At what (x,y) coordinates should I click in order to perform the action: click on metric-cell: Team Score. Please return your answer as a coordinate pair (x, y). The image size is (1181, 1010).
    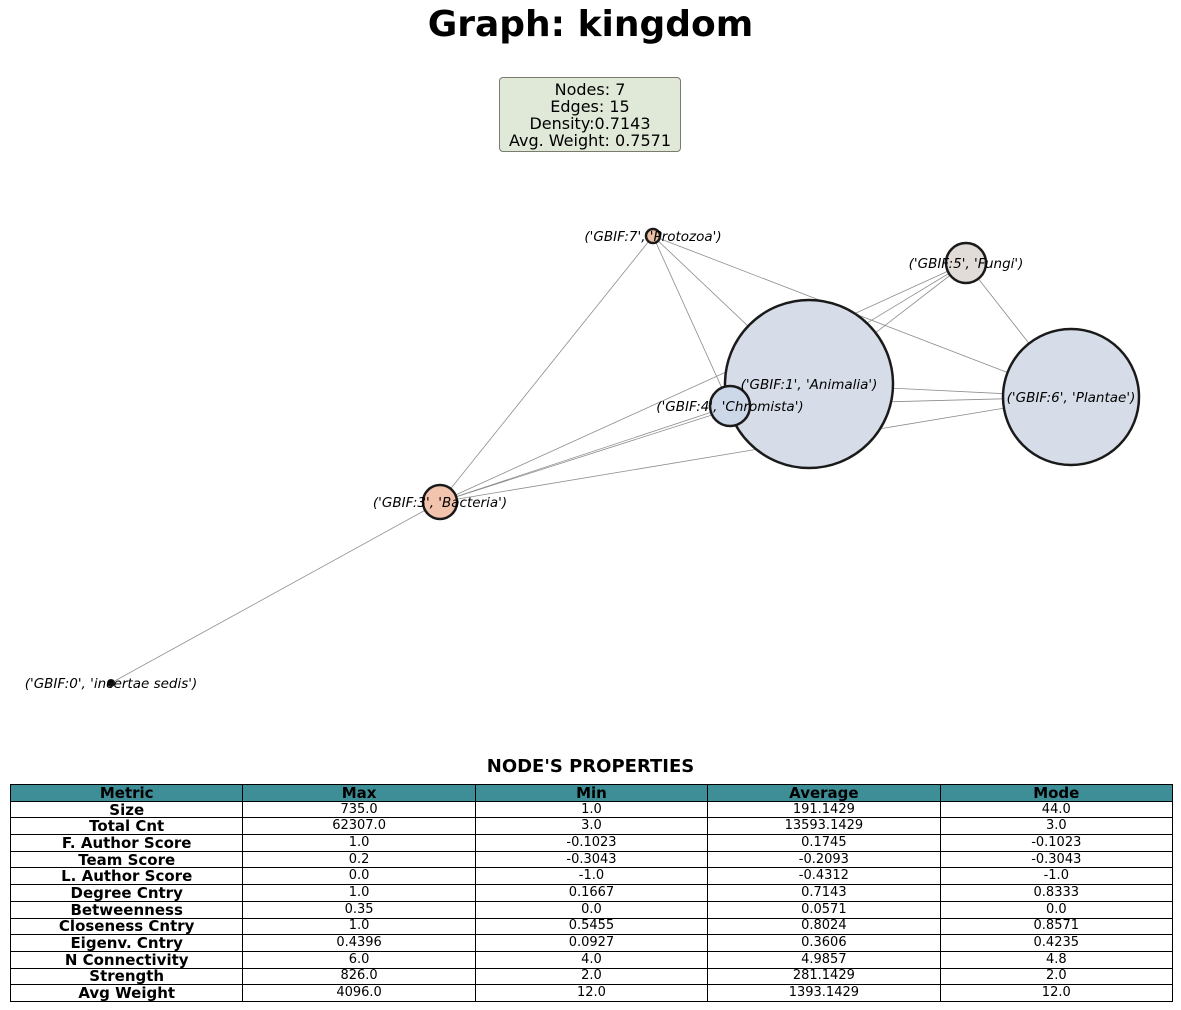
    Looking at the image, I should click on (126, 859).